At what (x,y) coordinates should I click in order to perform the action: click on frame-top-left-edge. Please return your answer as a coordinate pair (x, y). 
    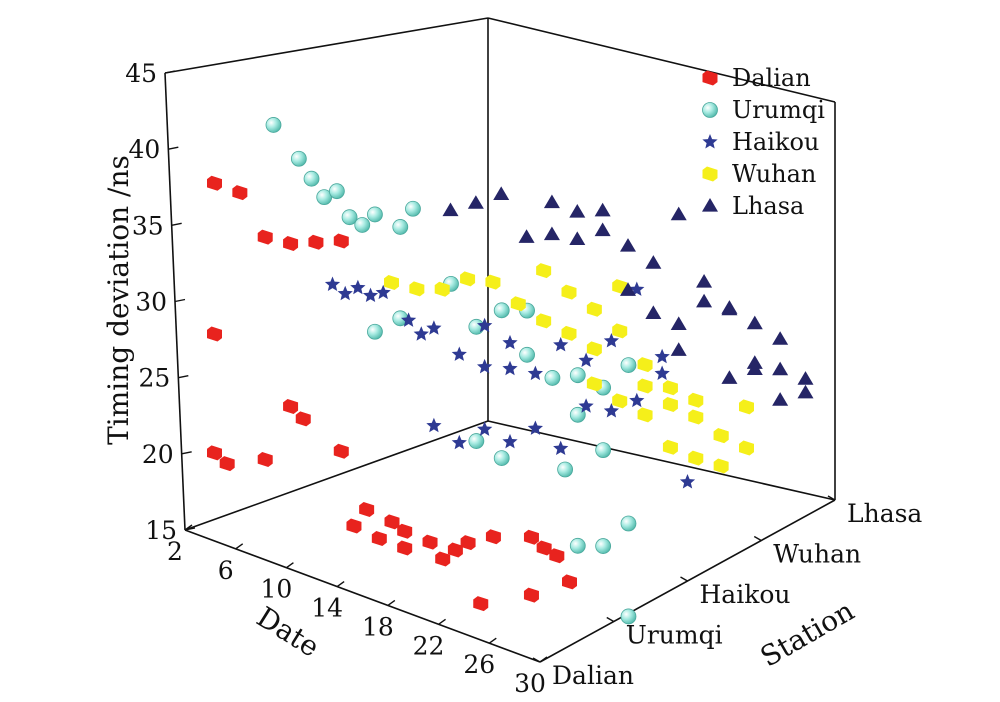
    Looking at the image, I should click on (326, 45).